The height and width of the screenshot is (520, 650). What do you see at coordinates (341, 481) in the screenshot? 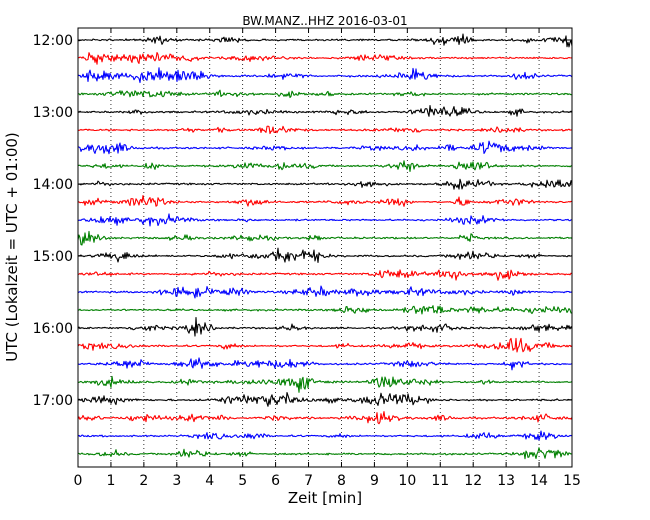
I see `x-tick-label-8: 8` at bounding box center [341, 481].